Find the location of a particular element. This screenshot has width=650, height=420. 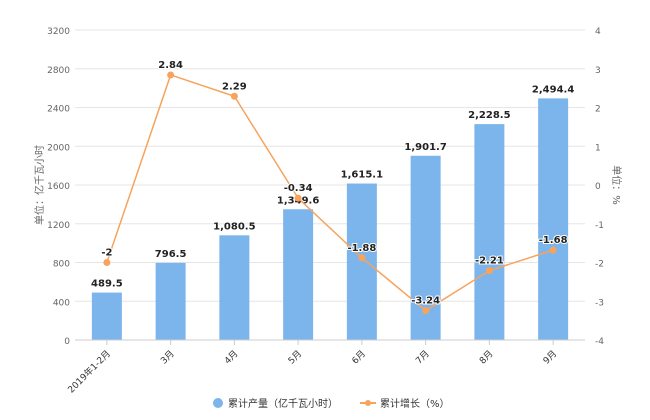

legend-bar-label: 累计产量（亿千瓦小时） is located at coordinates (283, 403).